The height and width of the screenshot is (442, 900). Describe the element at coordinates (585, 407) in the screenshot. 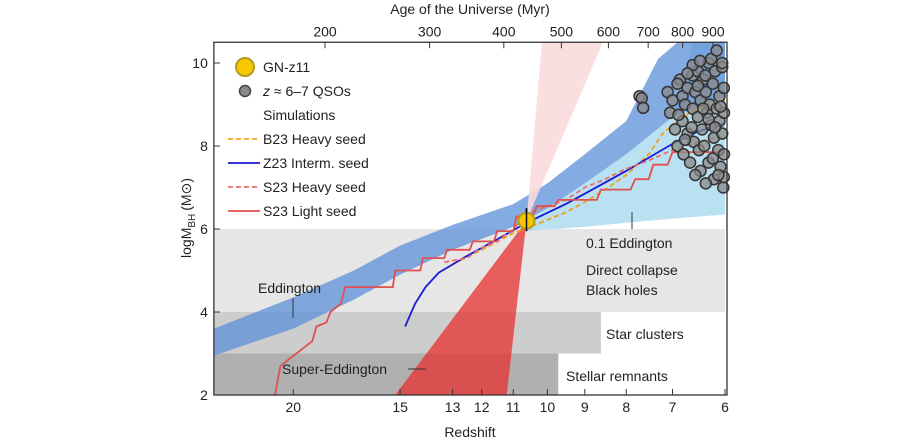

I see `x-tick-label: 9` at that location.